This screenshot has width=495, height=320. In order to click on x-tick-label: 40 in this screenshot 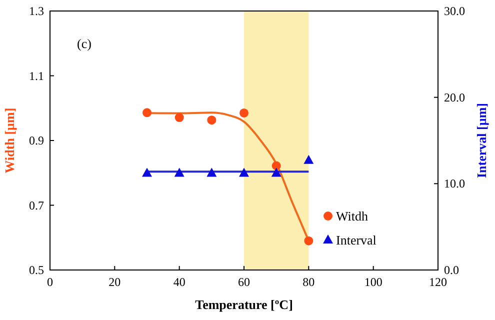, I will do `click(179, 282)`.